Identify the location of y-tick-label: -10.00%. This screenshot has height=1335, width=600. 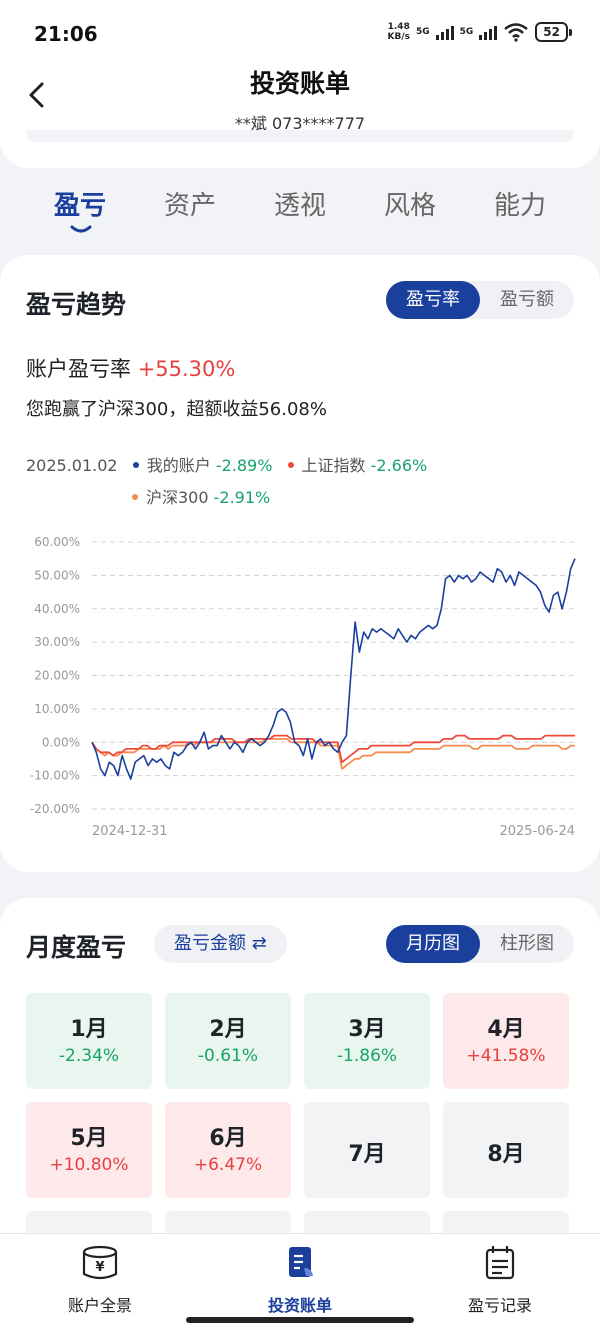
(55, 776).